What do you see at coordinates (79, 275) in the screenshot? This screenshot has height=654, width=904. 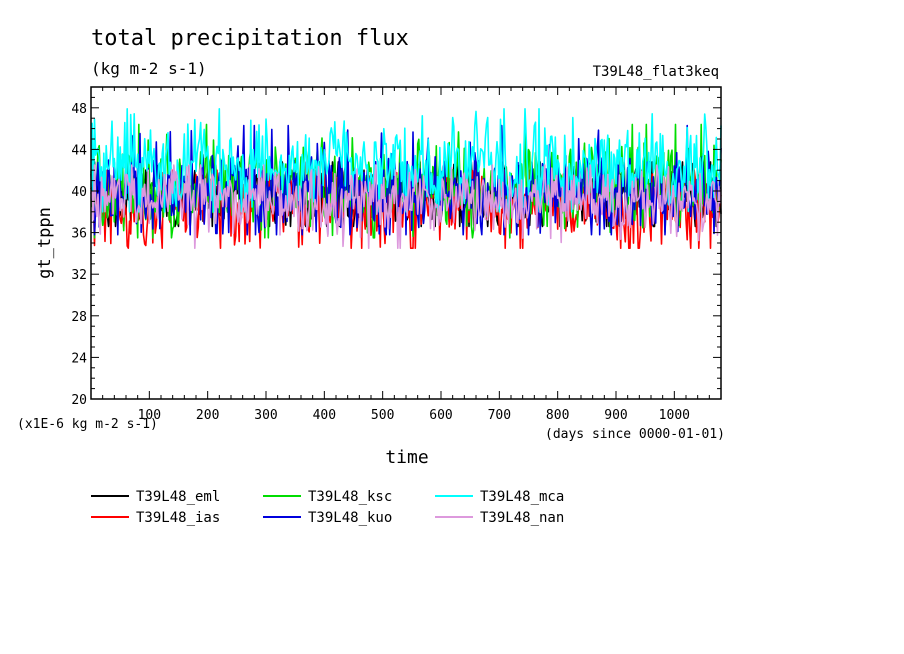 I see `y-tick-label: 32` at bounding box center [79, 275].